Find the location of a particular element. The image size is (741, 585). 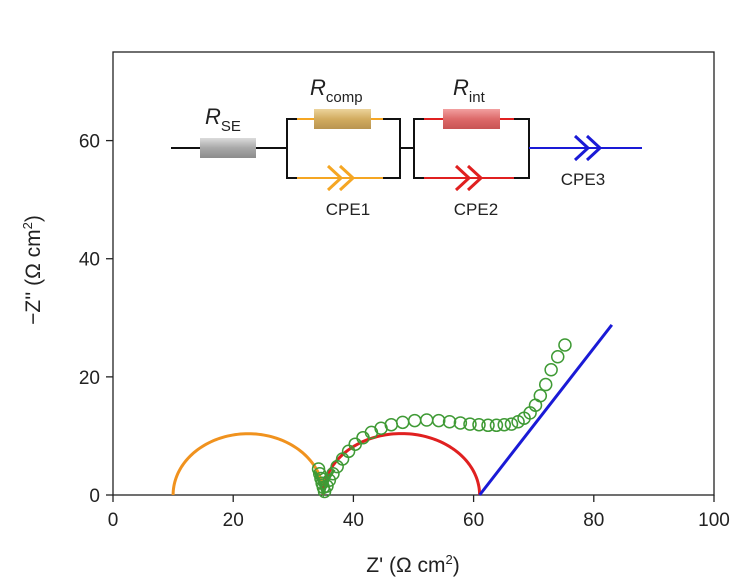

cpe2-label: CPE2 is located at coordinates (476, 209).